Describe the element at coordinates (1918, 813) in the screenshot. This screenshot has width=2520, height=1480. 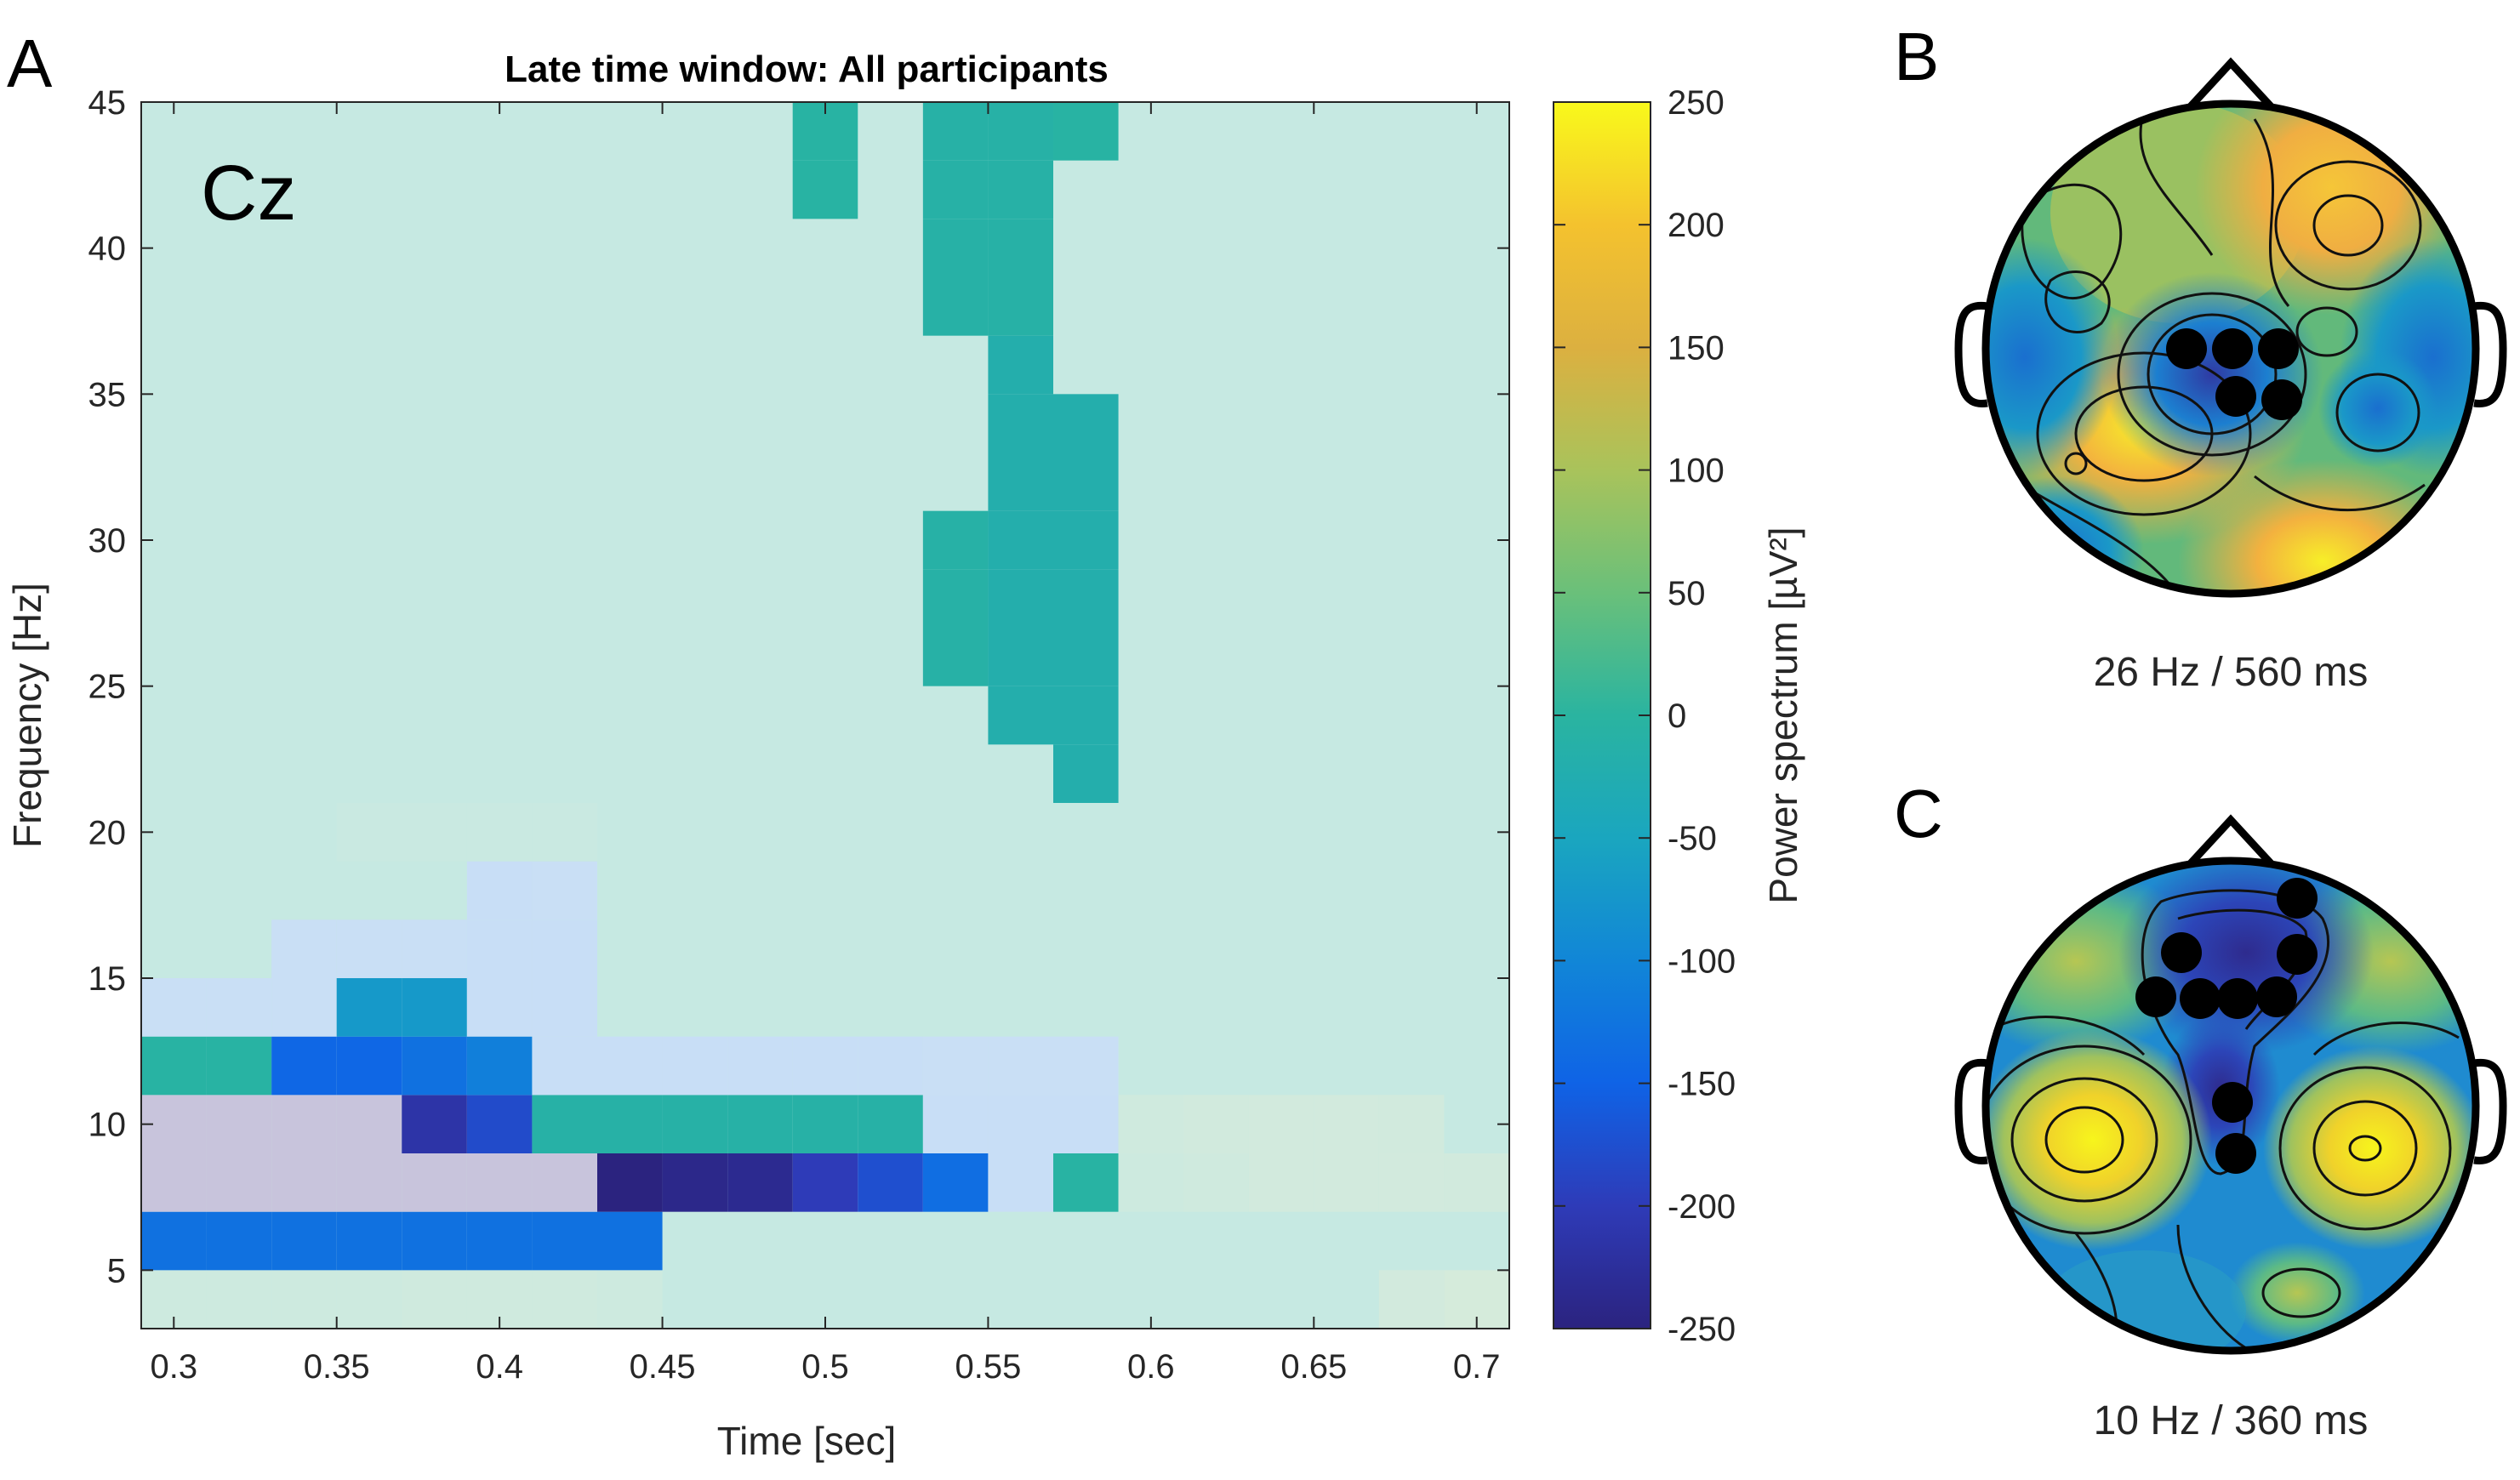
I see `panel-label-c: C` at that location.